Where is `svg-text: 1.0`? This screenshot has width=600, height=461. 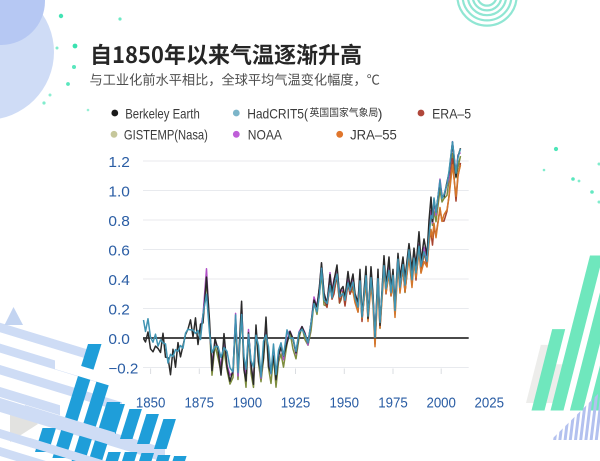 svg-text: 1.0 is located at coordinates (118, 193).